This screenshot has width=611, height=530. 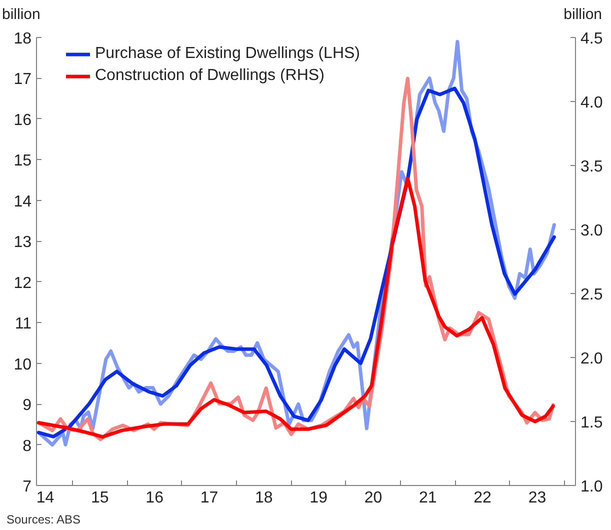 I want to click on y-tick-label: 18, so click(x=23, y=39).